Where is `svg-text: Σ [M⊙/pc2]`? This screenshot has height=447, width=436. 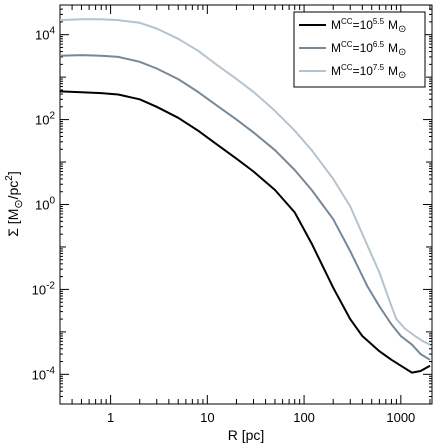
svg-text: Σ [M⊙/pc2] is located at coordinates (14, 203).